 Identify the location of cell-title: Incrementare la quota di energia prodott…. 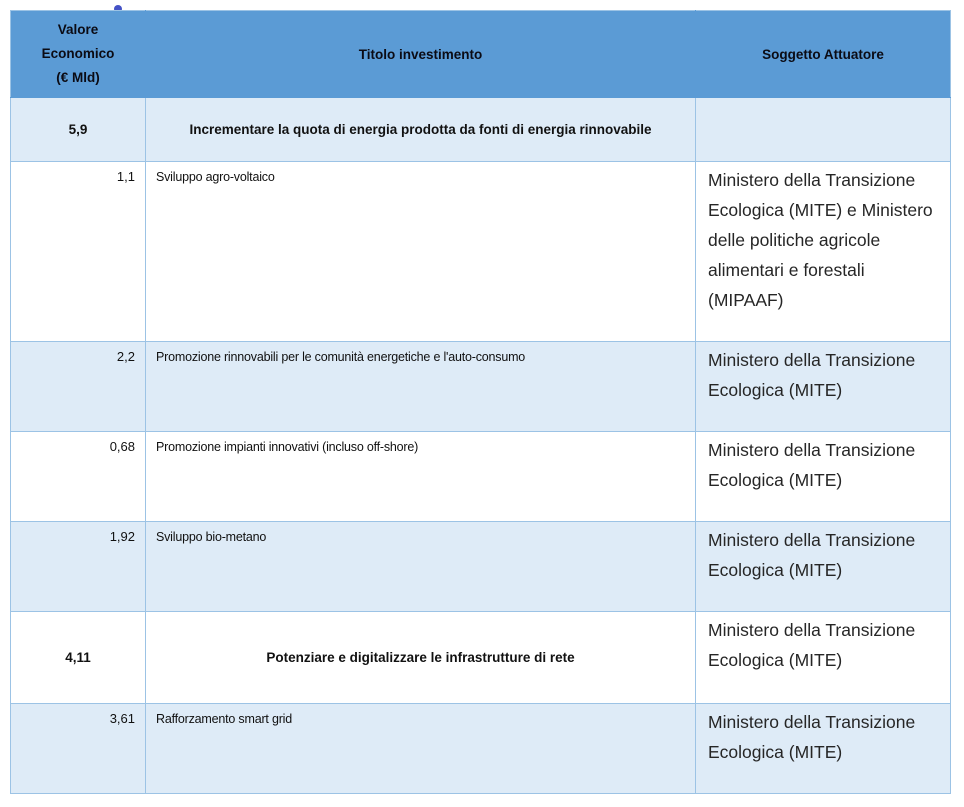
(420, 129).